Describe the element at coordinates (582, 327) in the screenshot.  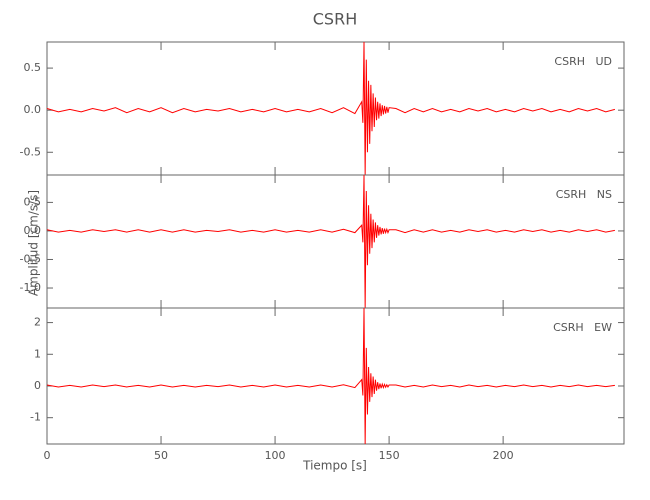
I see `panel-label: CSRH EW` at that location.